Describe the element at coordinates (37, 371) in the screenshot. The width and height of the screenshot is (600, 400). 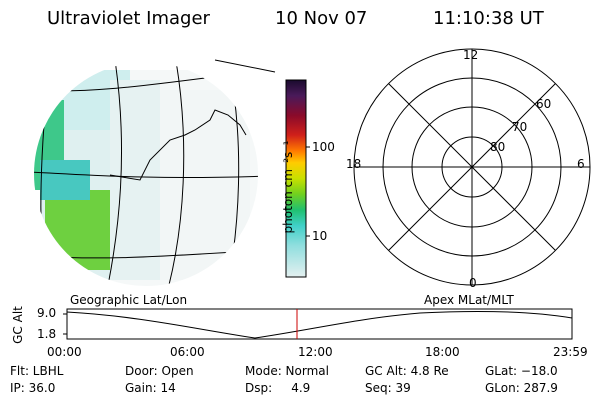
I see `status-filter: Flt: LBHL` at that location.